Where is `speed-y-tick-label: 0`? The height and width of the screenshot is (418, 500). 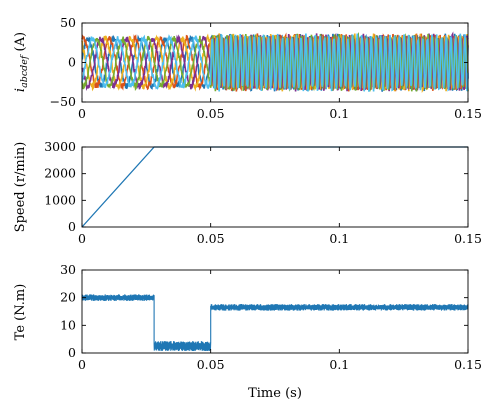 speed-y-tick-label: 0 is located at coordinates (72, 226).